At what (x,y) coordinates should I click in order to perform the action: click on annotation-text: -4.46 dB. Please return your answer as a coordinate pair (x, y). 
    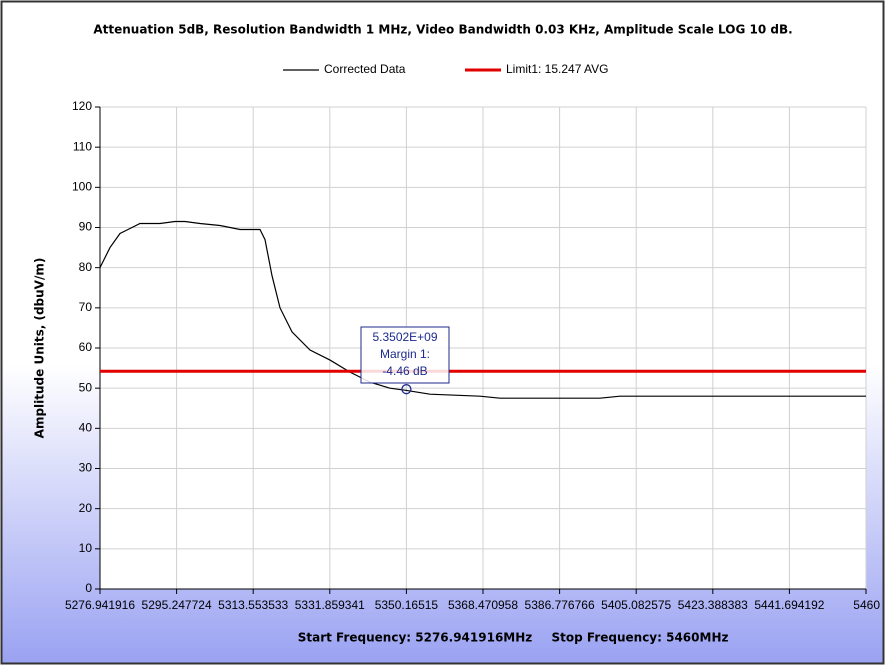
    Looking at the image, I should click on (404, 371).